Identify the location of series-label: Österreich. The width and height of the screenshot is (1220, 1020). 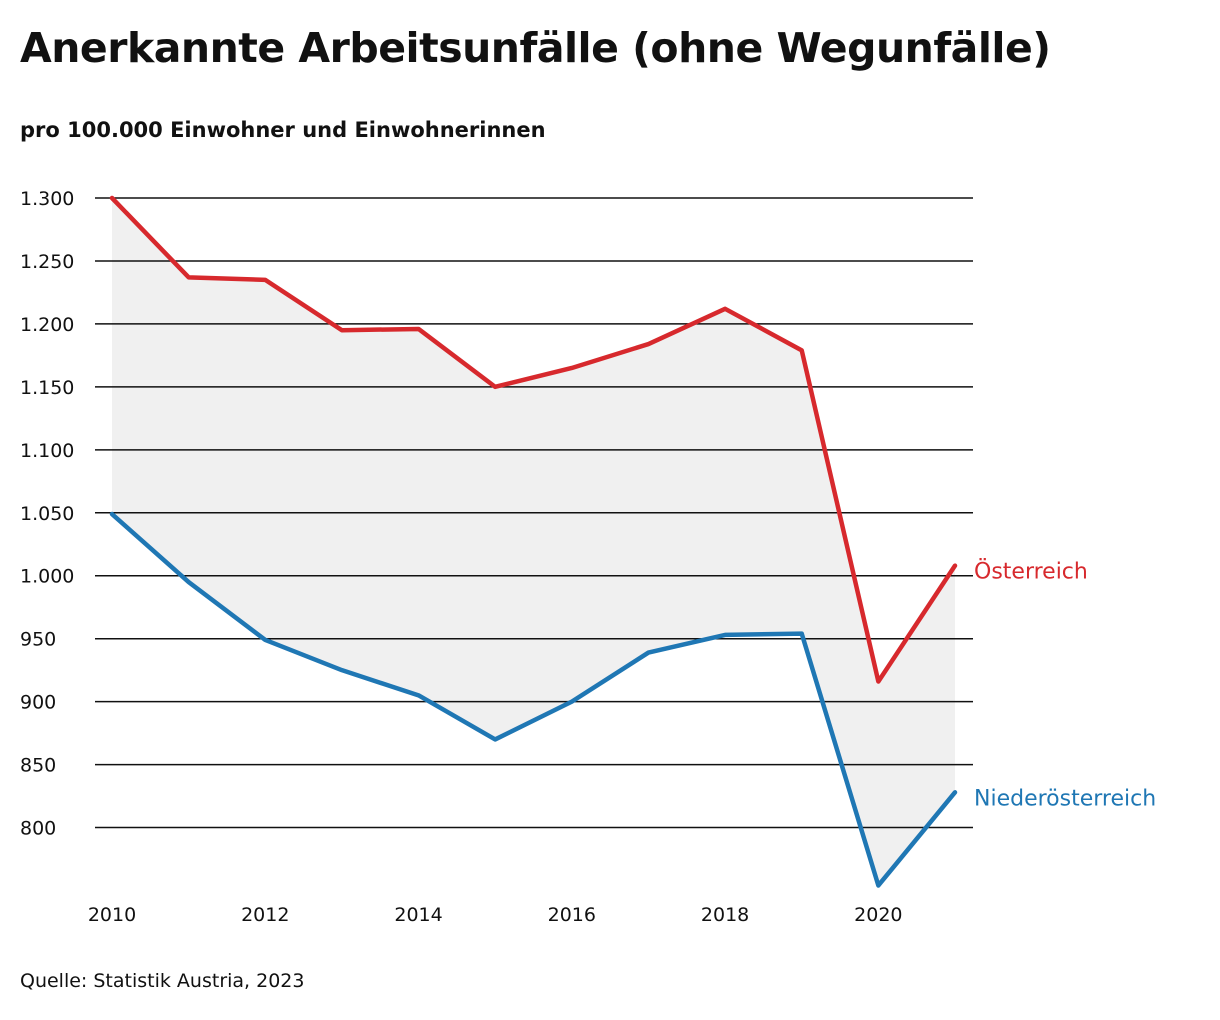
(1031, 572).